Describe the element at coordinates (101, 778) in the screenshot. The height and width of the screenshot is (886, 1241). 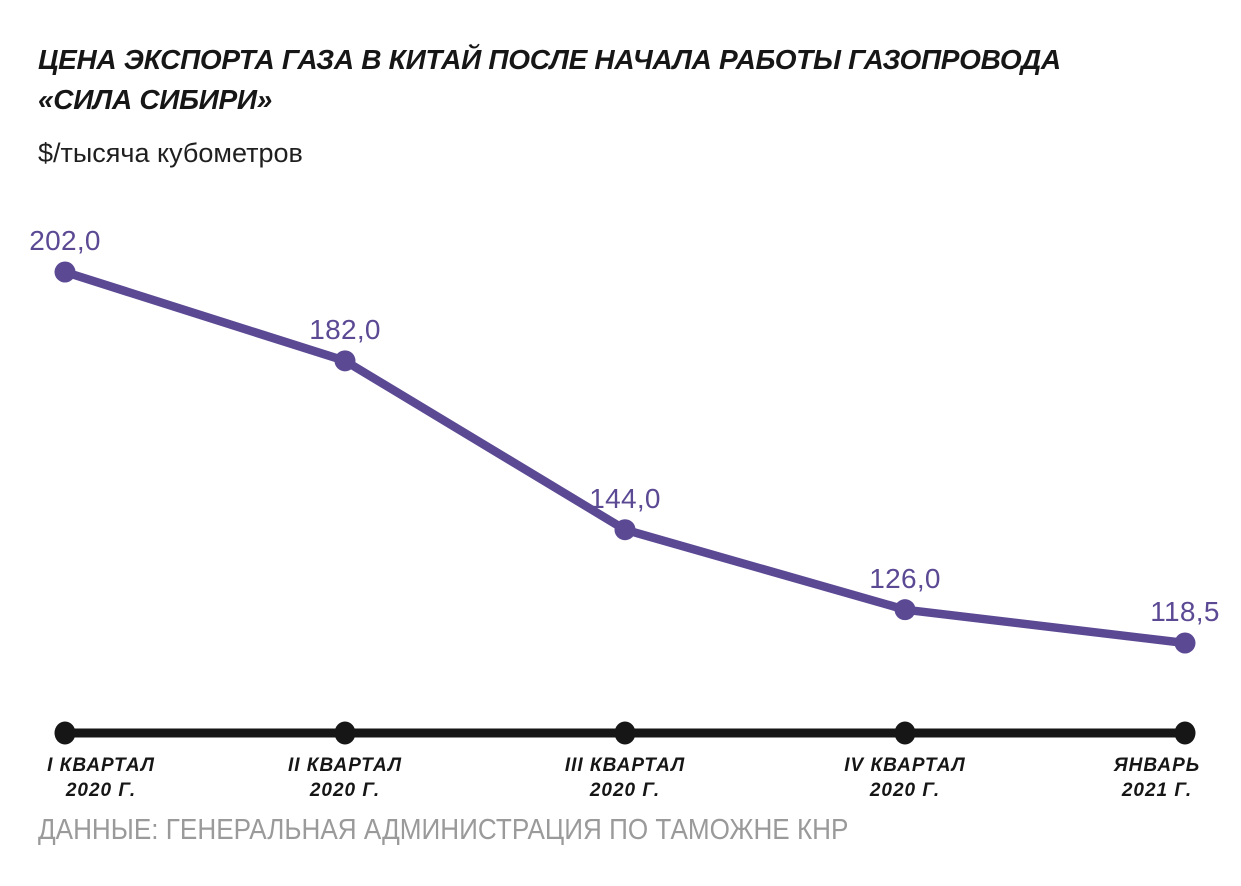
I see `x-axis-tick-label: I КВАРТАЛ 2020 Г.` at that location.